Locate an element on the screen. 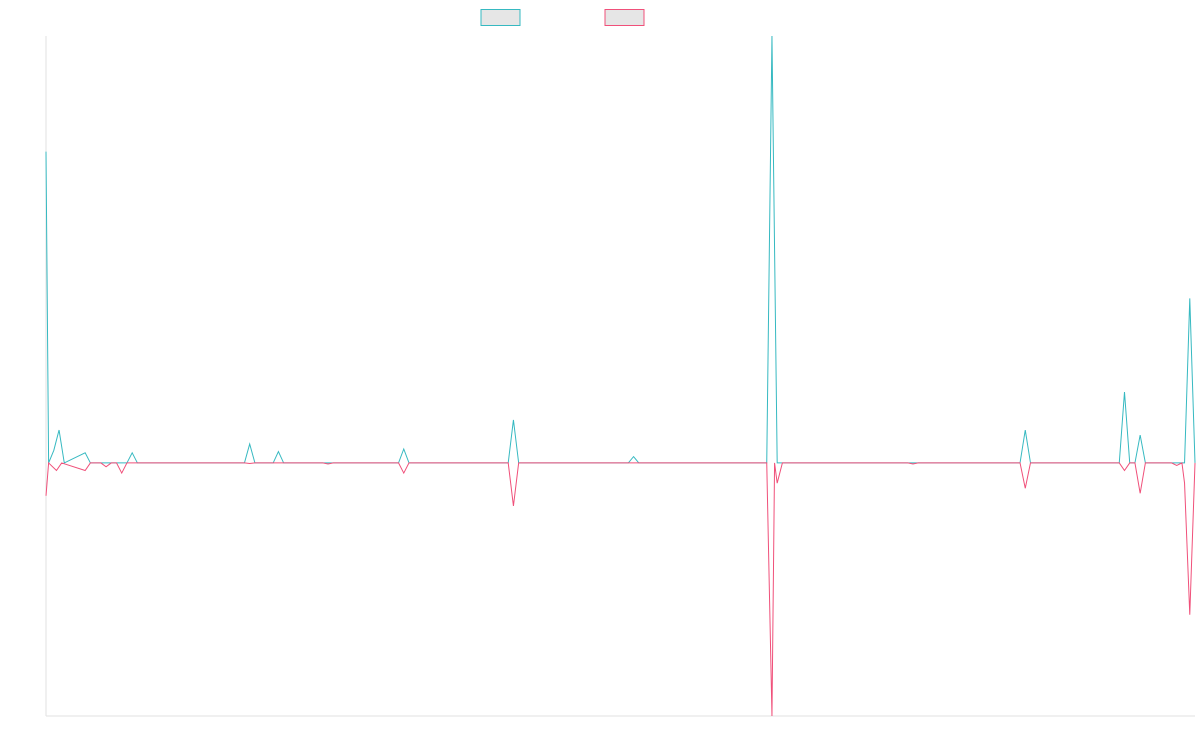 This screenshot has width=1200, height=750. legend is located at coordinates (562, 17).